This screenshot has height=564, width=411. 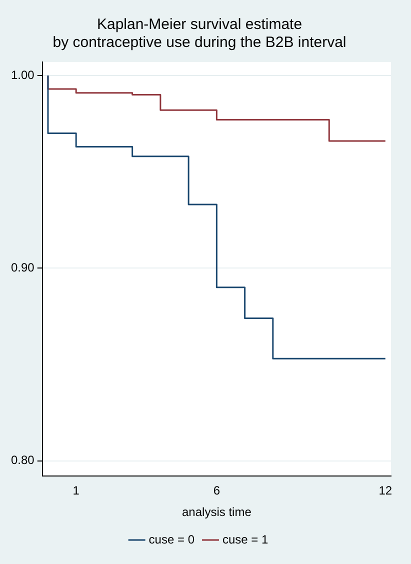 I want to click on x-tick-label: 12, so click(x=385, y=491).